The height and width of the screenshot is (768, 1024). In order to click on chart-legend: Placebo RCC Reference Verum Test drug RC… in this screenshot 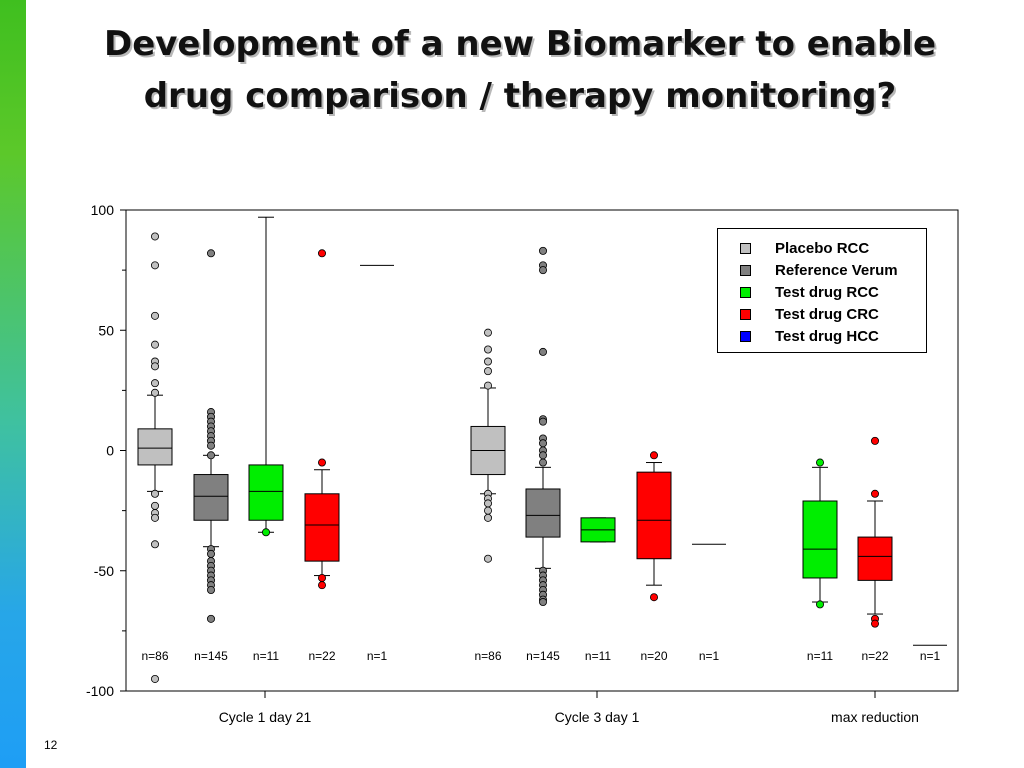, I will do `click(822, 290)`.